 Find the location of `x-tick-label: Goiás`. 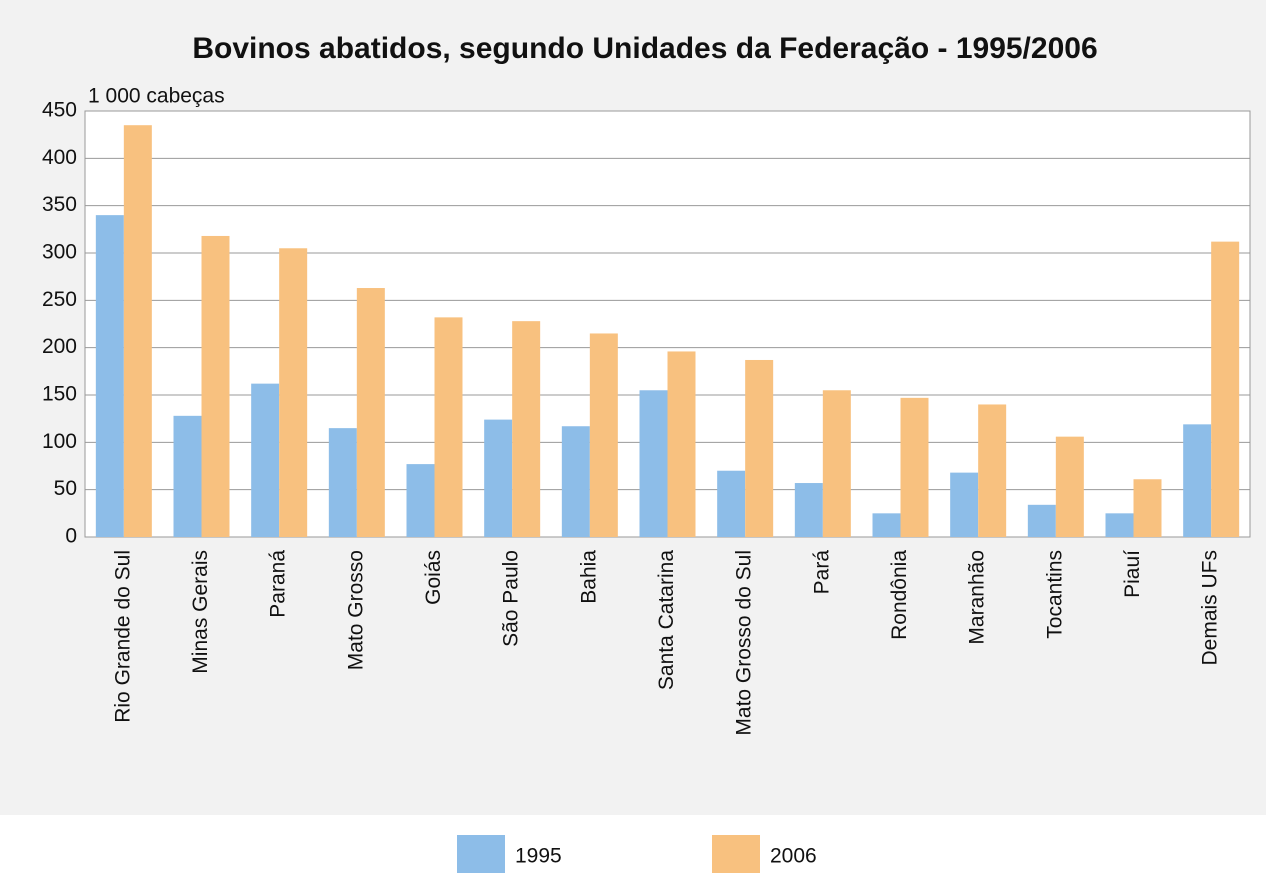

x-tick-label: Goiás is located at coordinates (433, 577).